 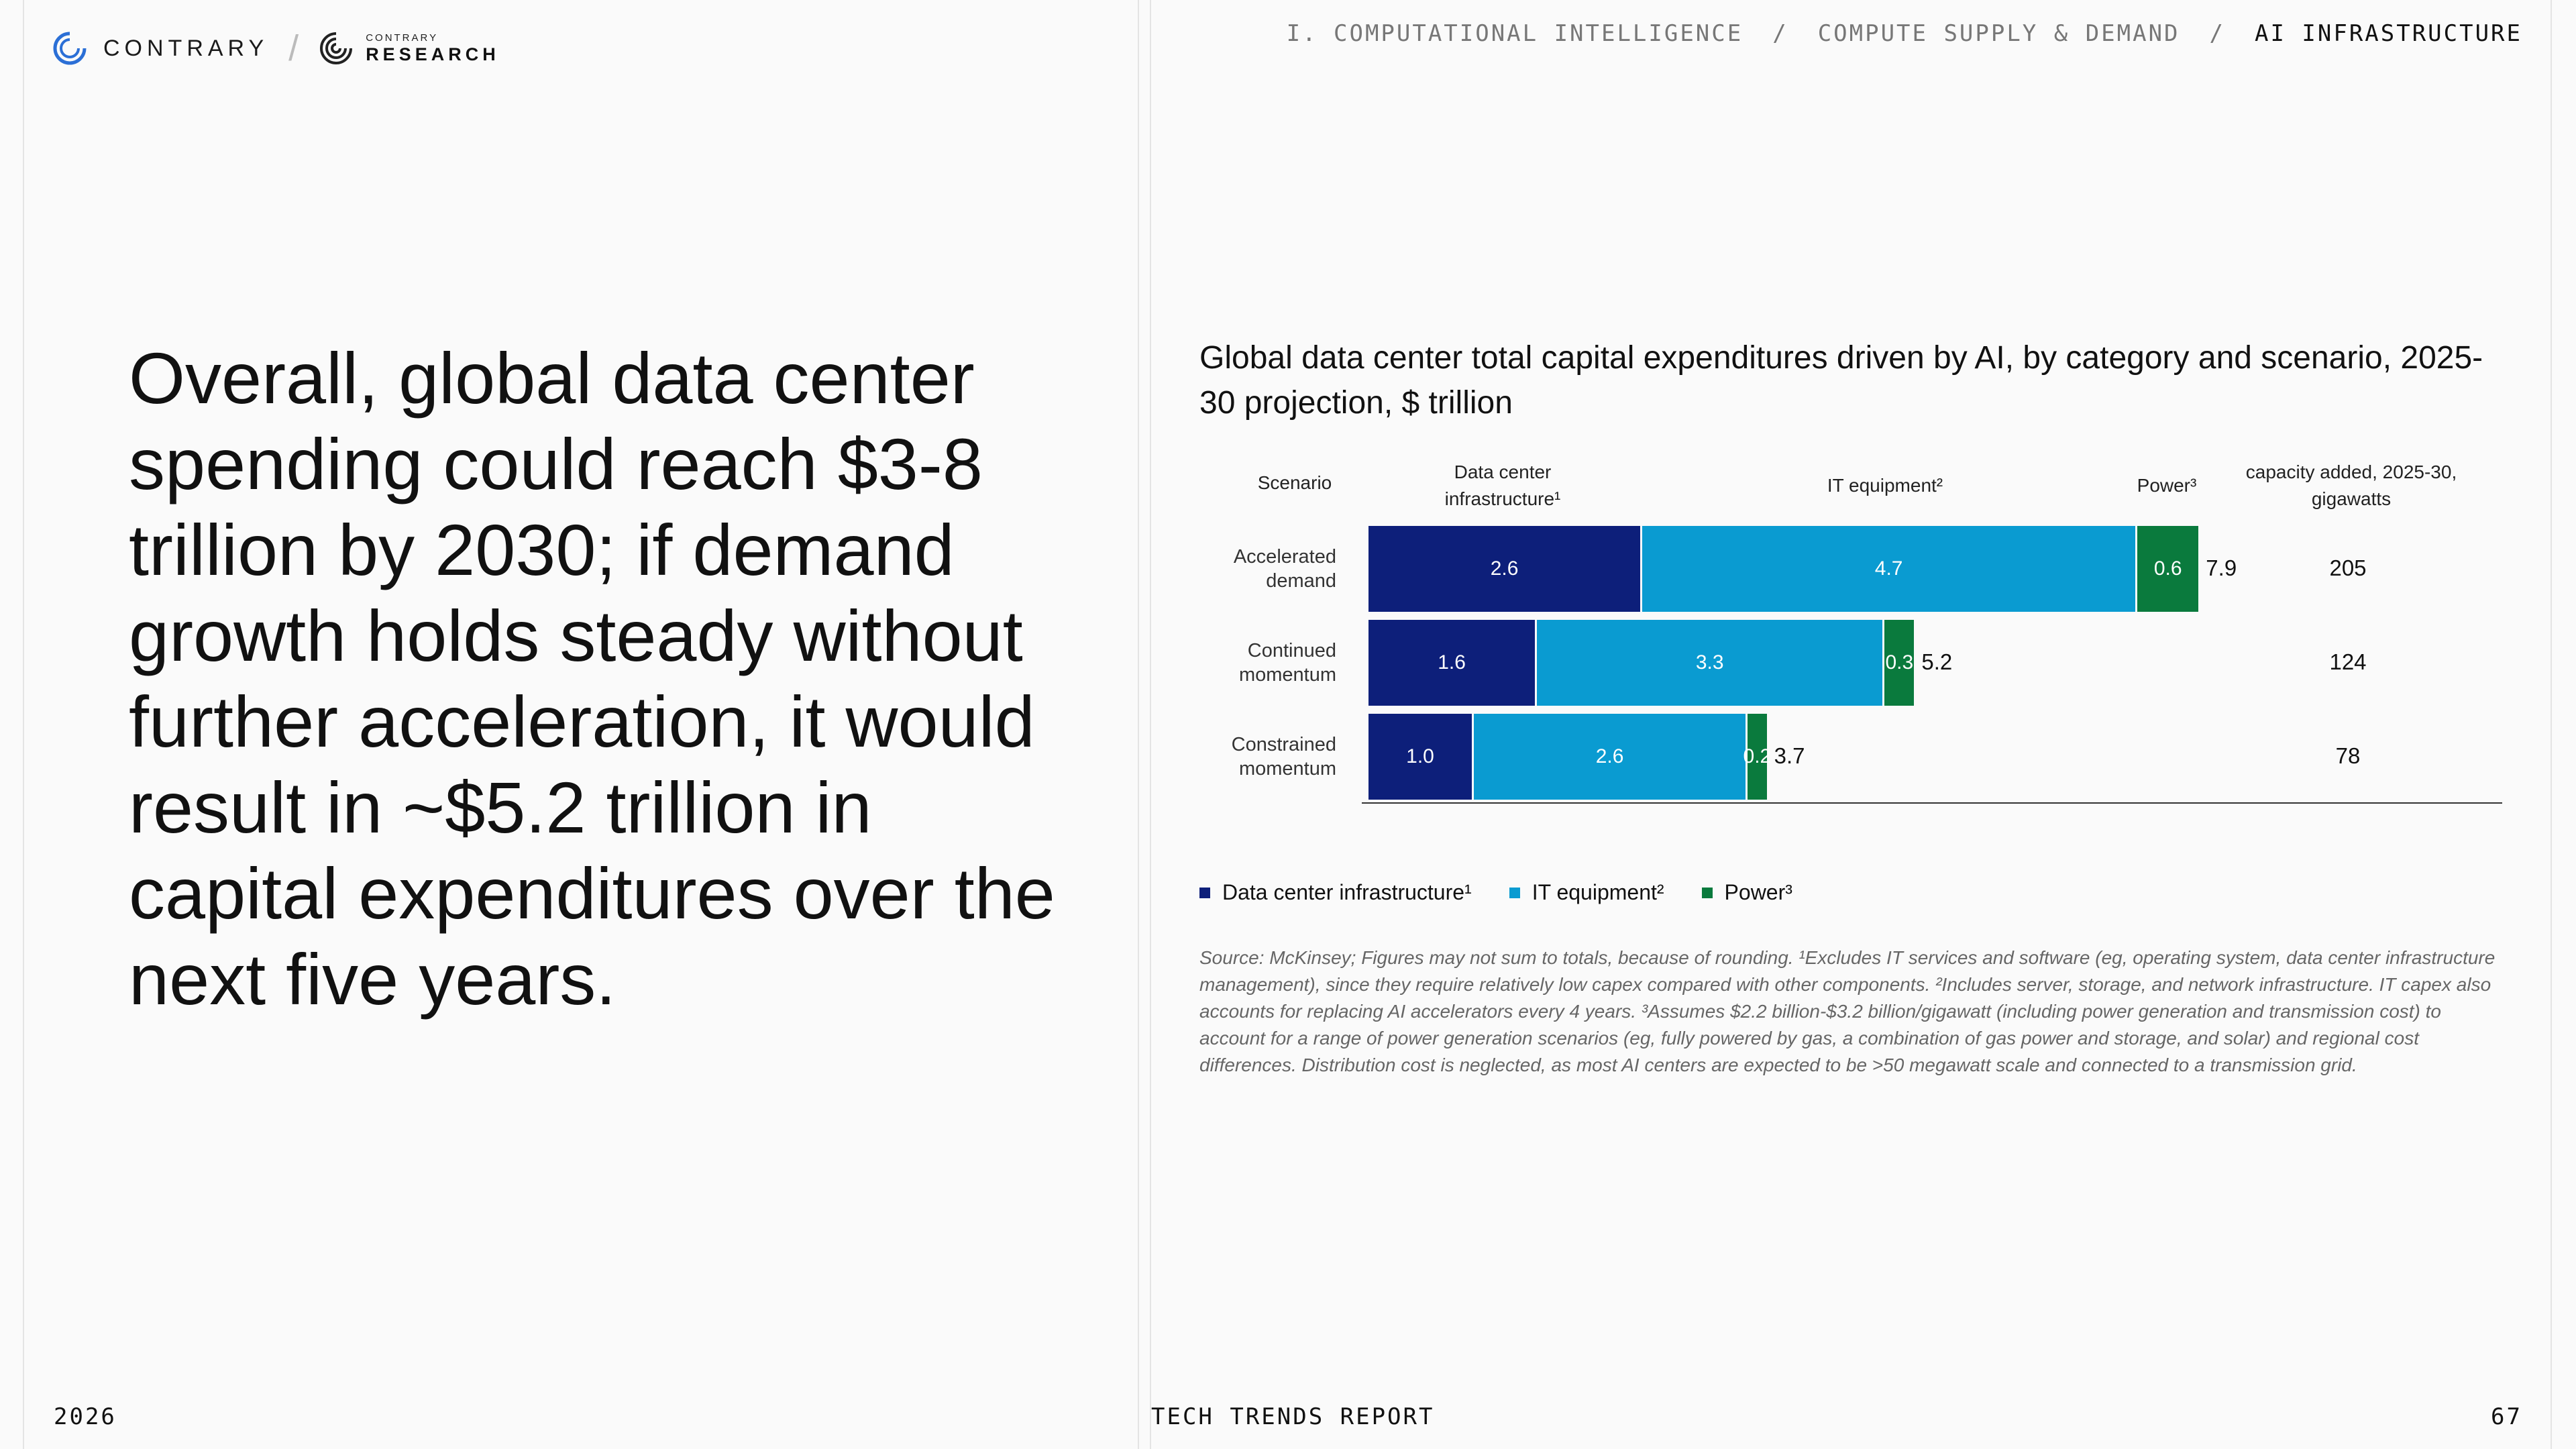 I want to click on total-label-accelerated-demand: 7.9, so click(x=2221, y=567).